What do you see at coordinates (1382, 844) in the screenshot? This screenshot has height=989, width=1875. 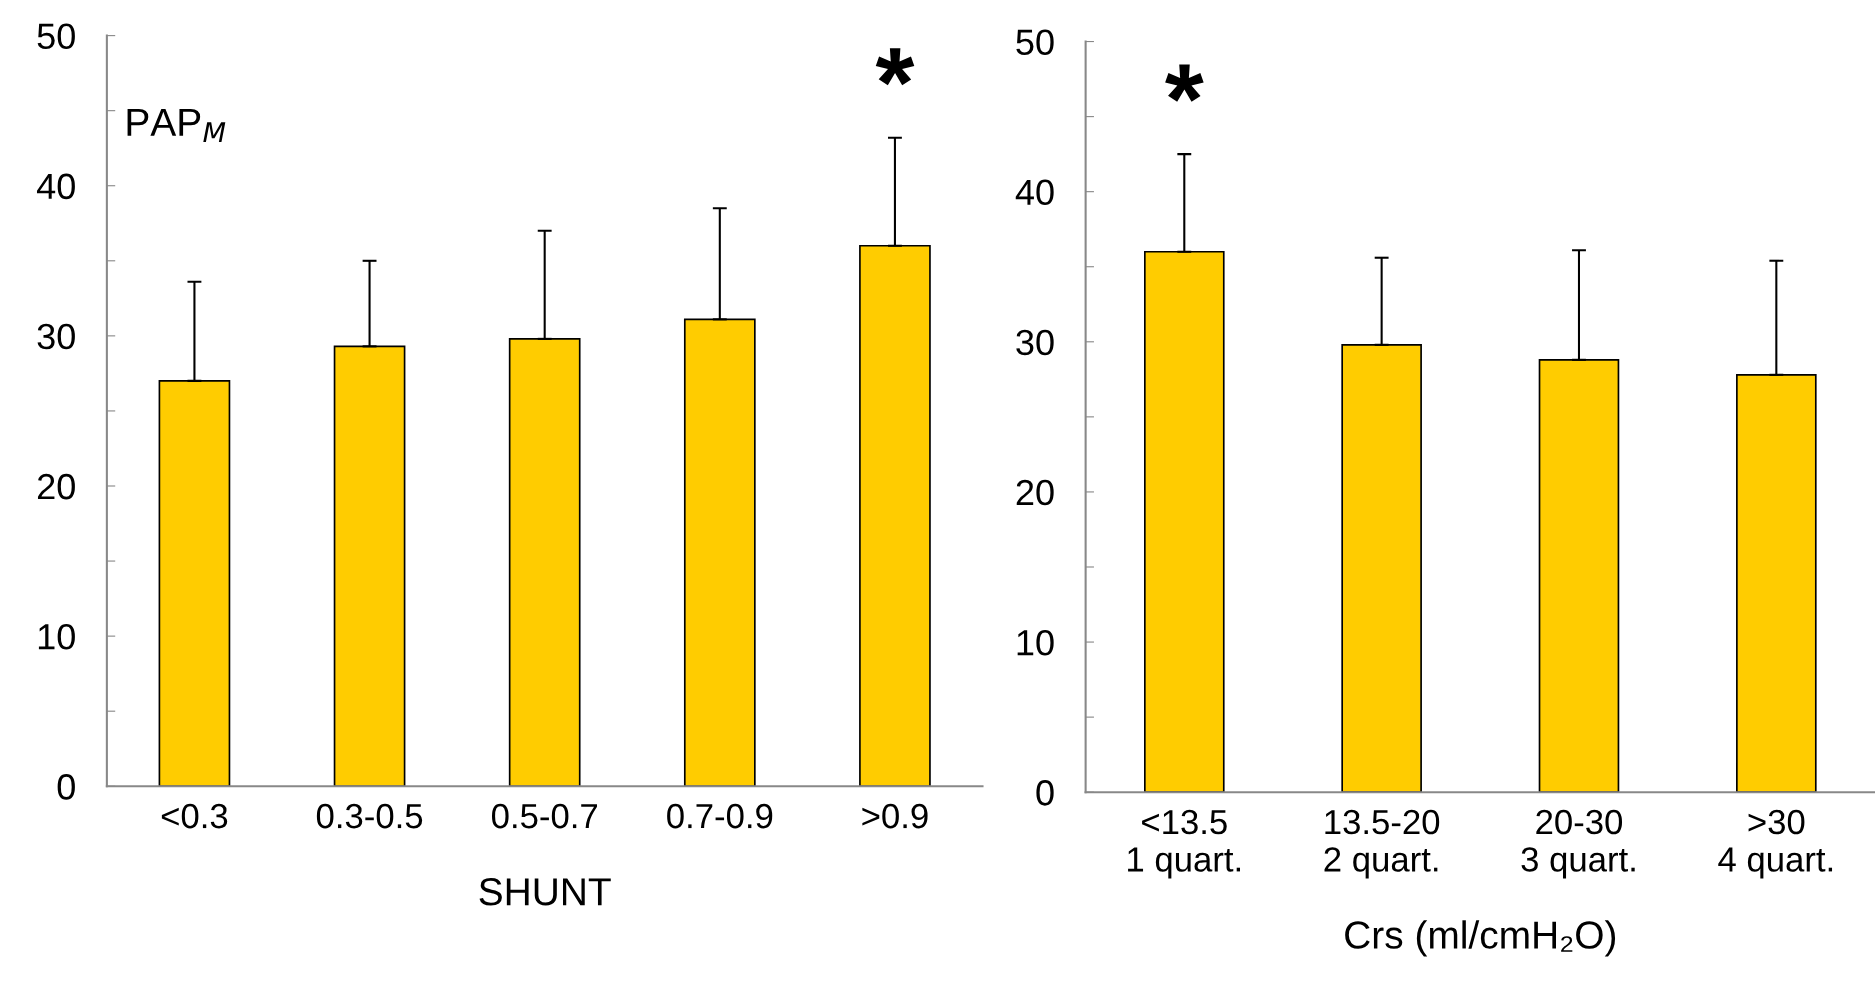 I see `x-tick-label: 13.5-20 2 quart.` at bounding box center [1382, 844].